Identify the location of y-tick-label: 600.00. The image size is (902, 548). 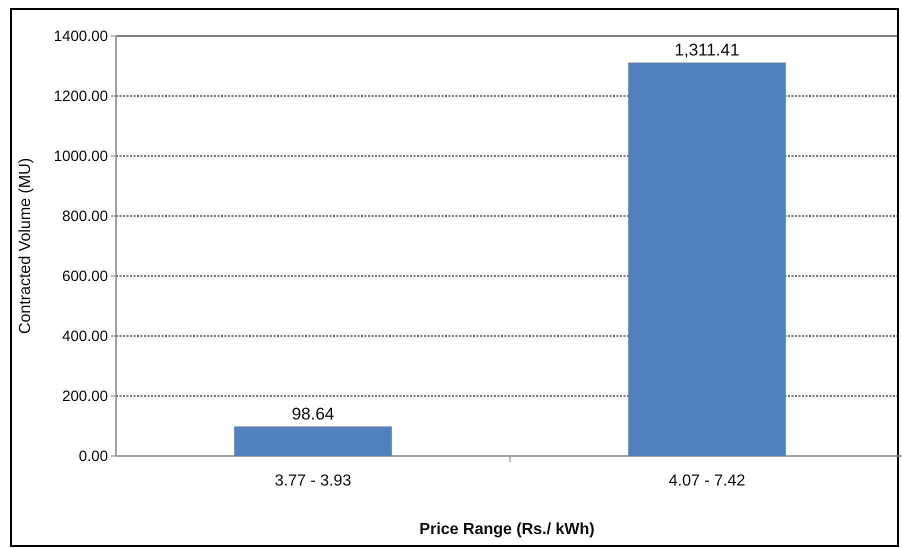
(85, 276).